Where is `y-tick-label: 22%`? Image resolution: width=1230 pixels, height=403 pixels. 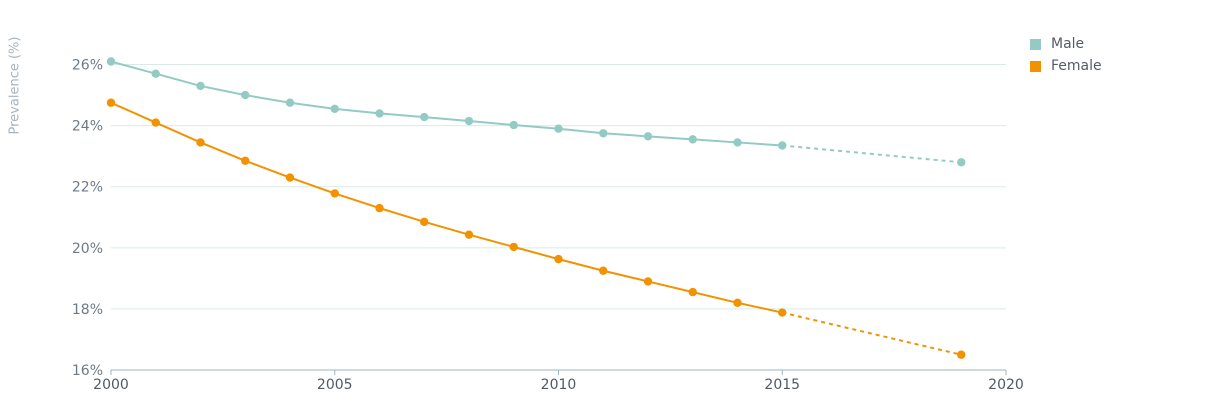 y-tick-label: 22% is located at coordinates (87, 188).